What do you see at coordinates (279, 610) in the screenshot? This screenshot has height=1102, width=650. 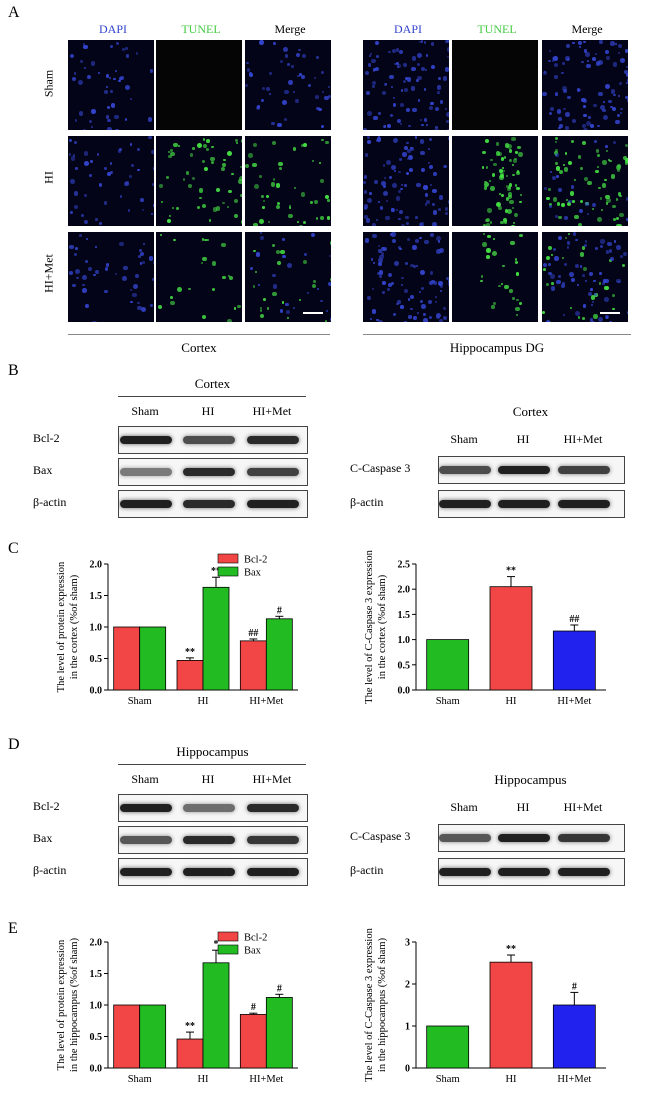 I see `significance-mark: #` at bounding box center [279, 610].